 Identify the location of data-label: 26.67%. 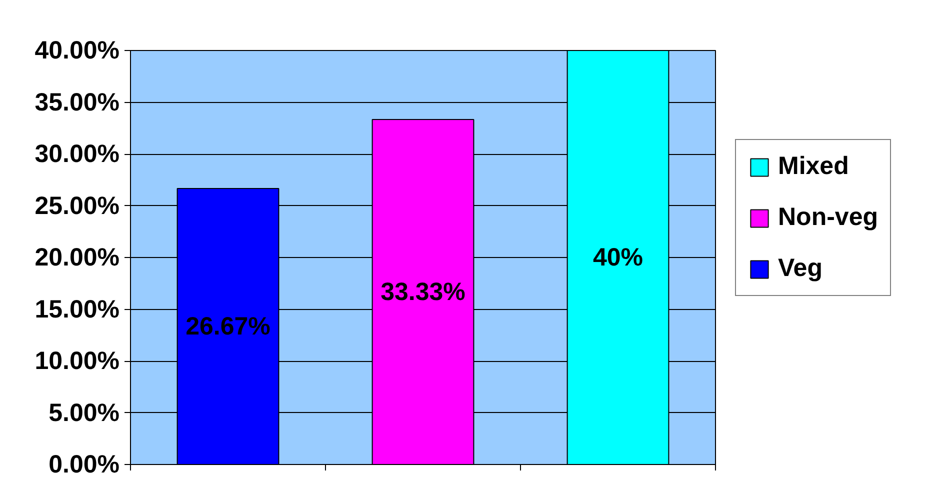
(228, 326).